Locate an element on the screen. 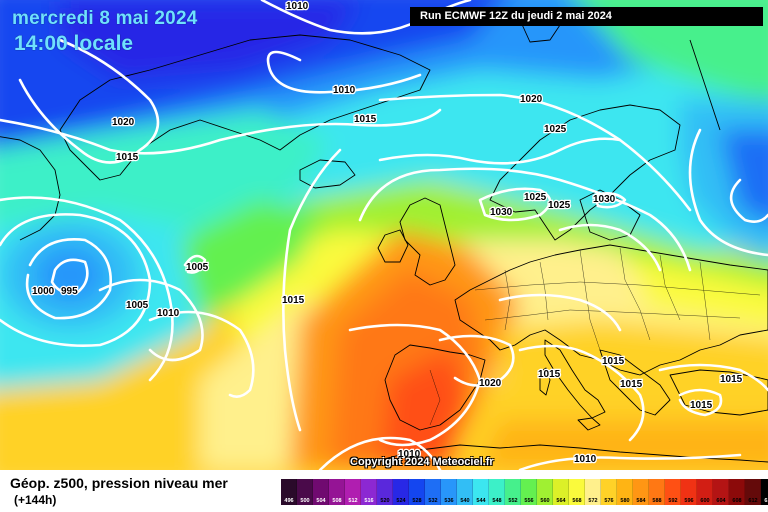 This screenshot has width=768, height=512. legend-swatch-value: 536 is located at coordinates (449, 501).